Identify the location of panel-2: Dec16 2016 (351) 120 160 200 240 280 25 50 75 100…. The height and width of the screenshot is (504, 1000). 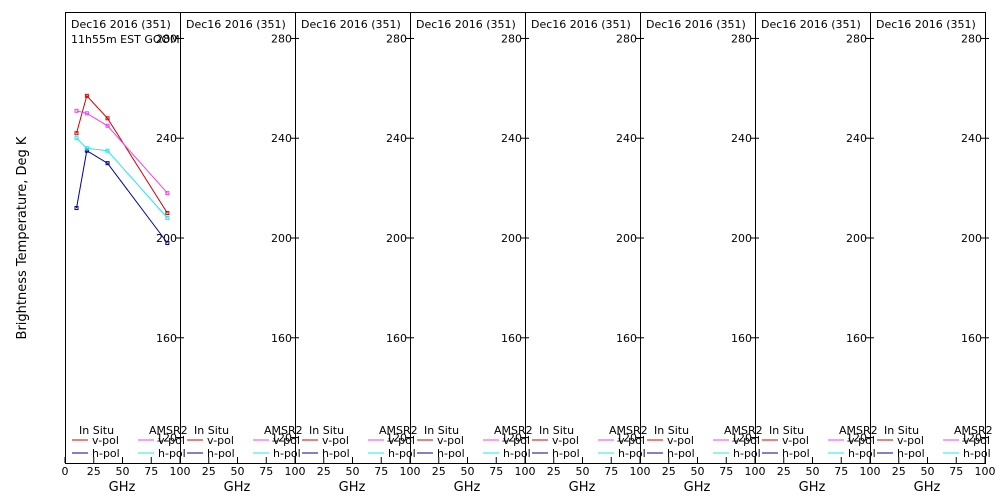
(242, 253).